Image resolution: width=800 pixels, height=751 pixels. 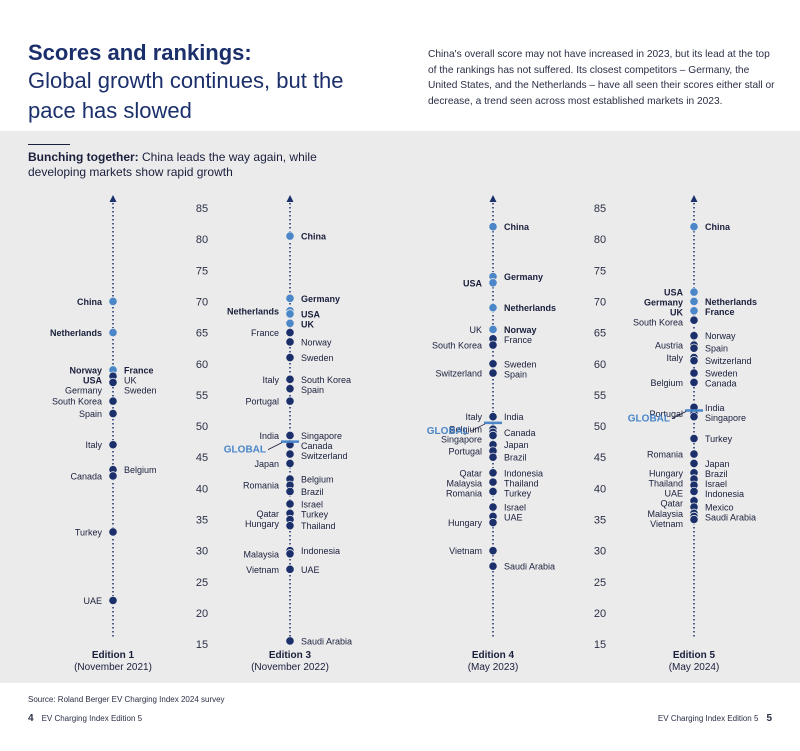 What do you see at coordinates (202, 552) in the screenshot?
I see `y-tick-label: 30` at bounding box center [202, 552].